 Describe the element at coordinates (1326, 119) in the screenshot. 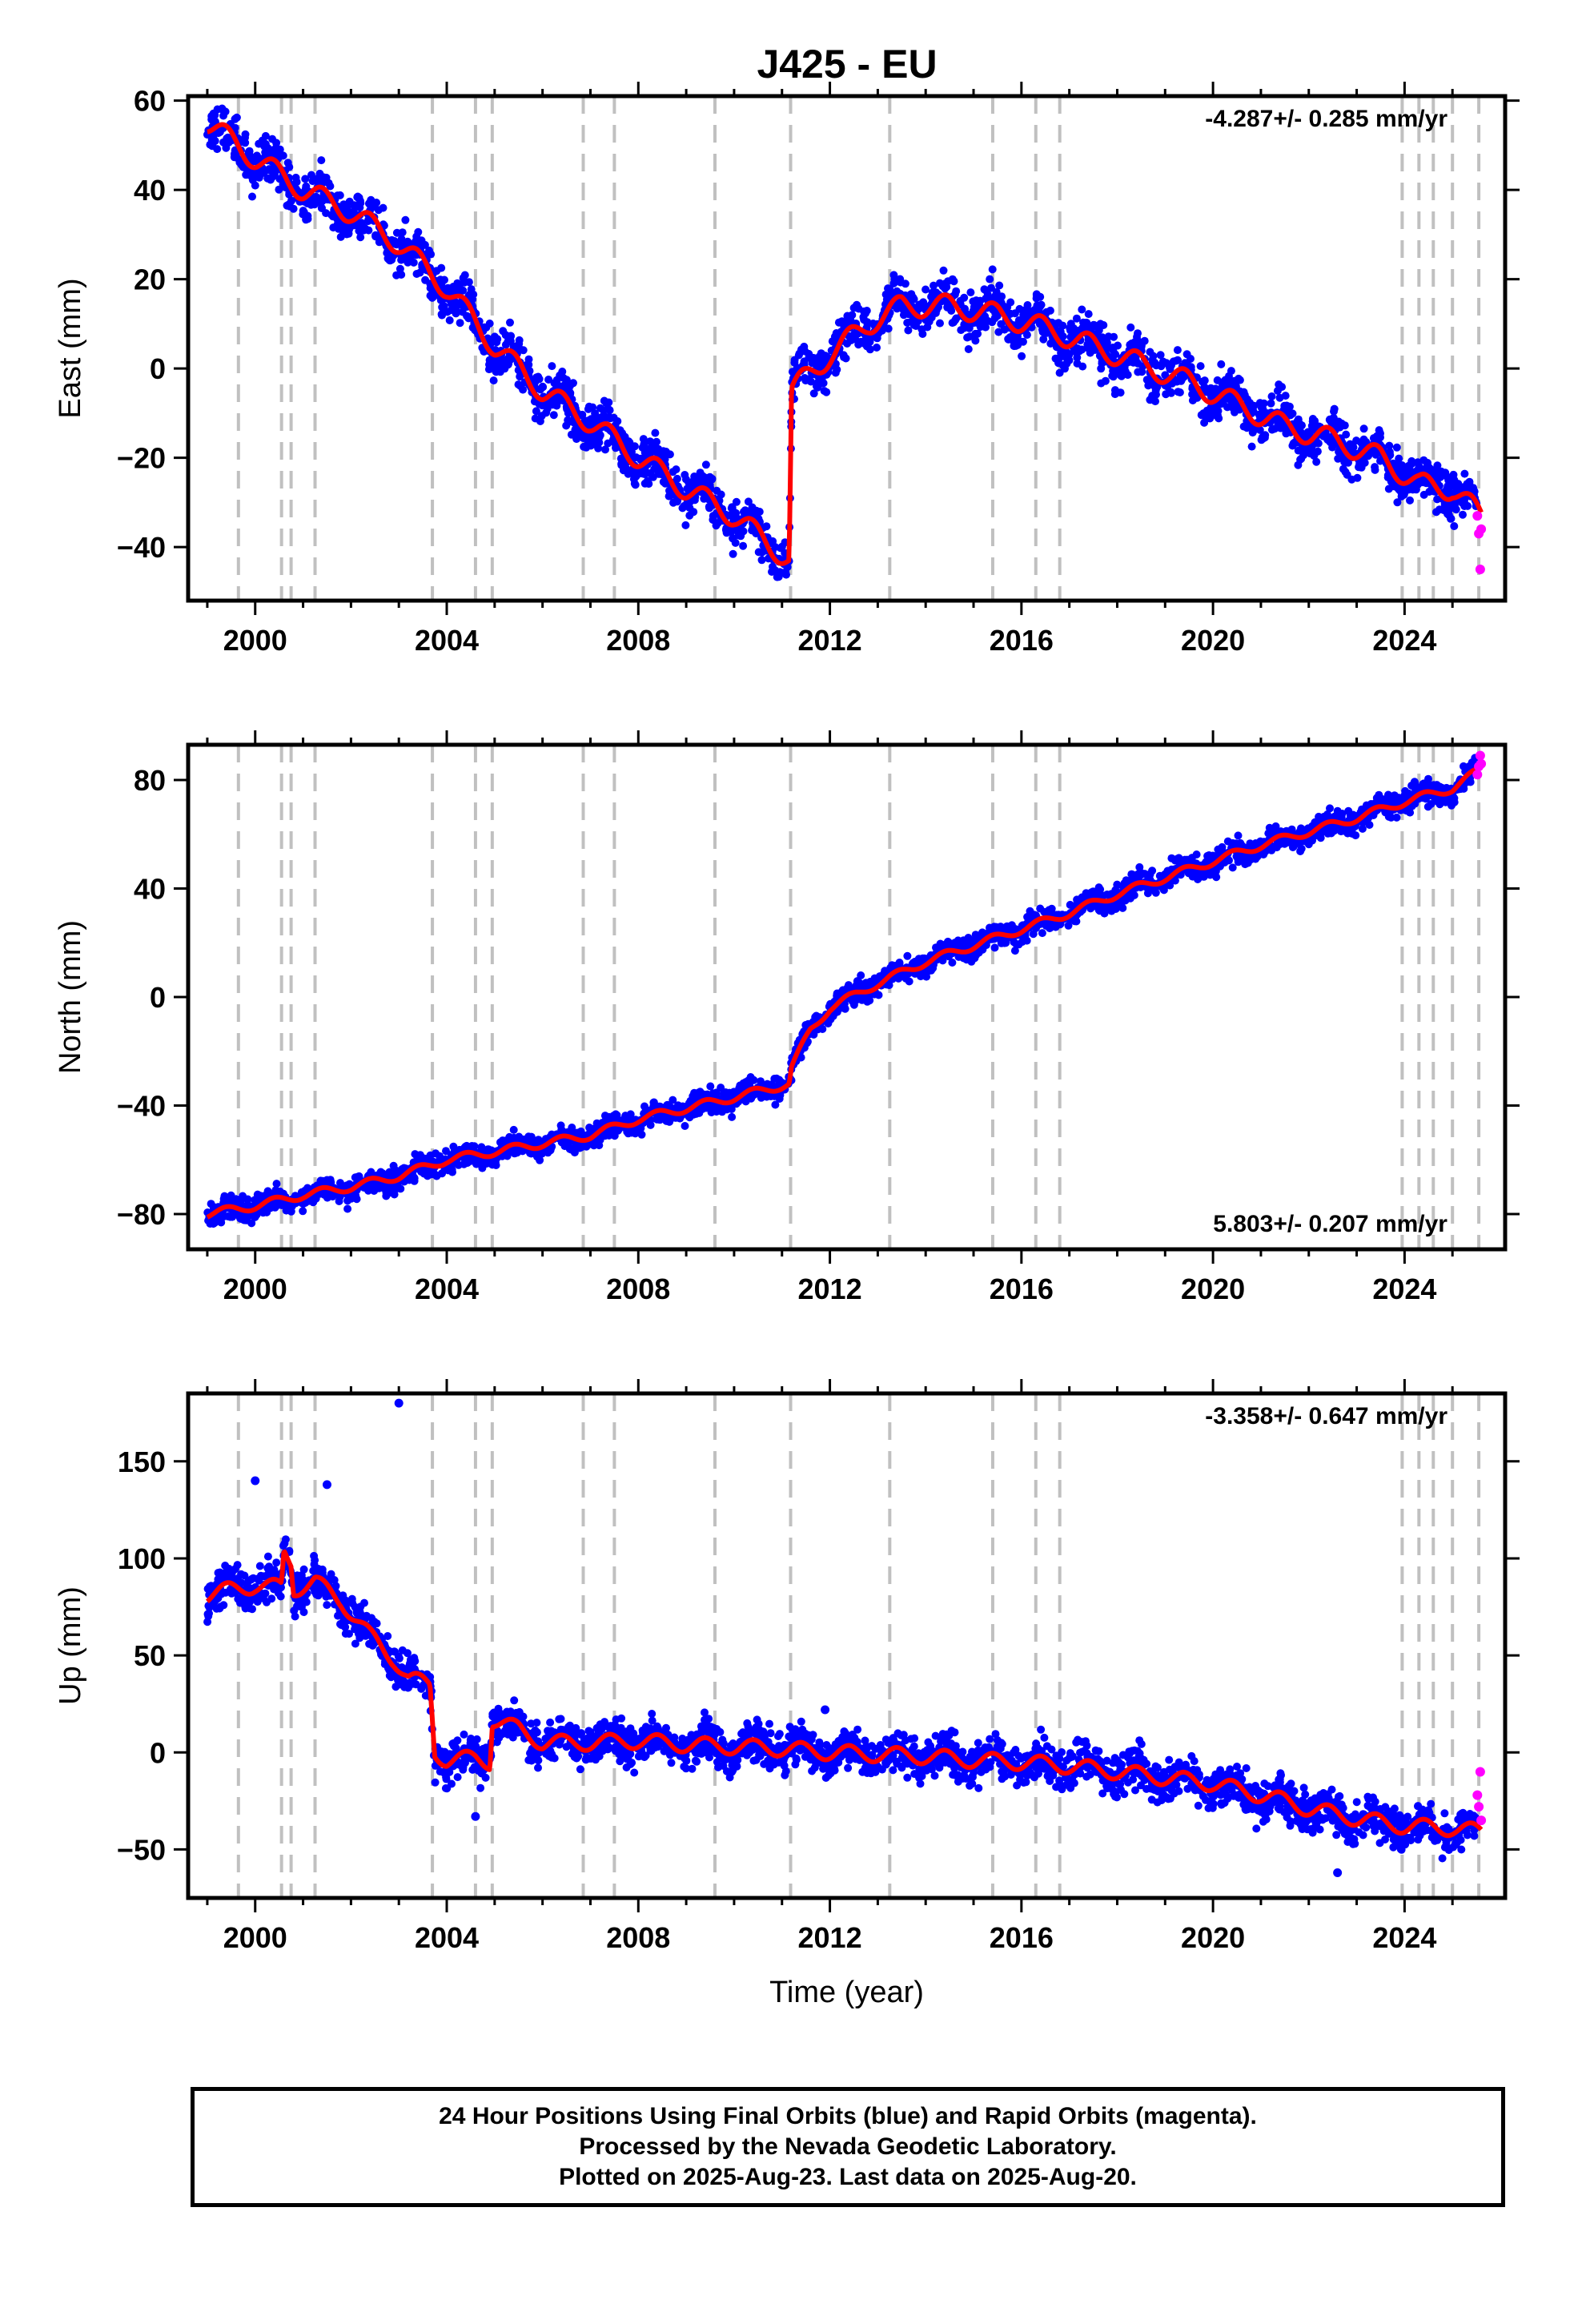

I see `velocity-rate-label: -4.287+/- 0.285 mm/yr` at that location.